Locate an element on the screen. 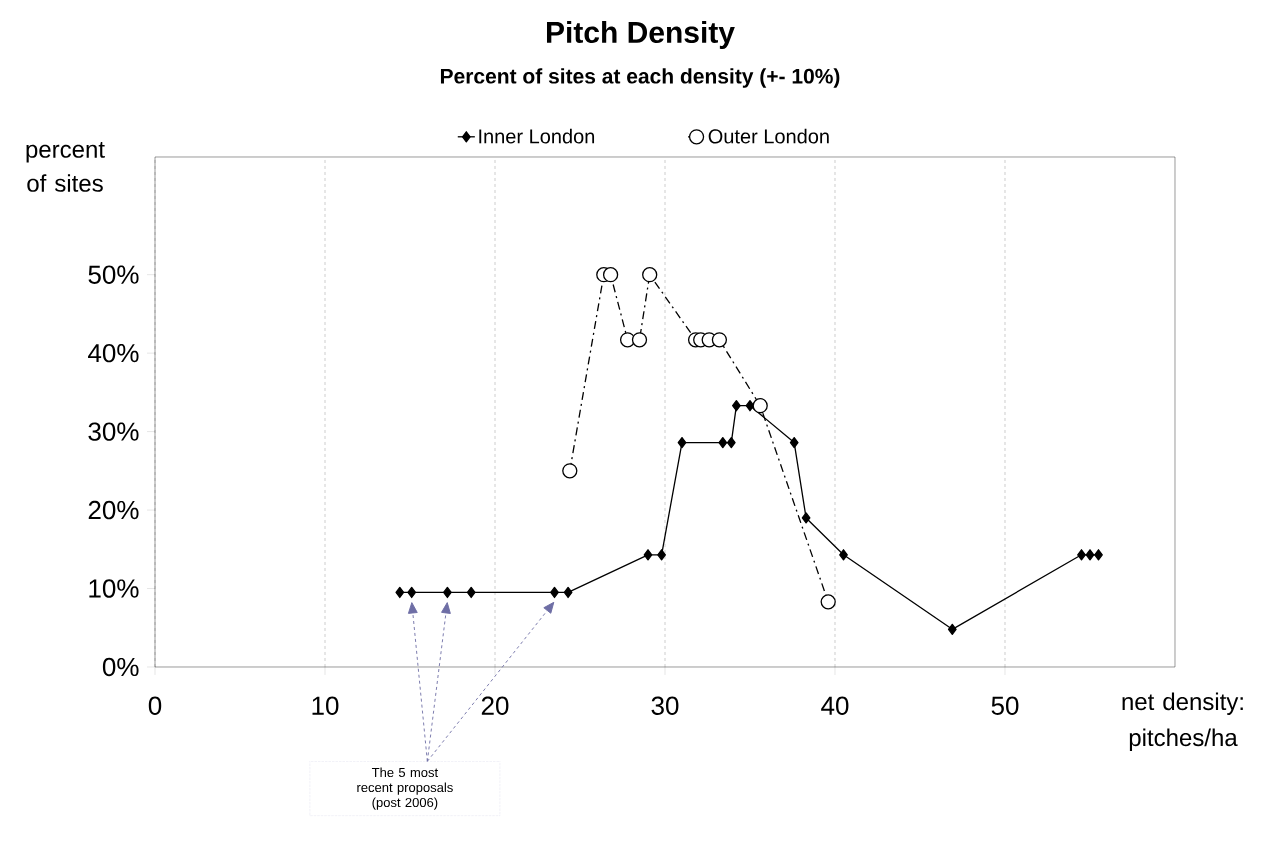  x-tick-label: 0 is located at coordinates (155, 705).